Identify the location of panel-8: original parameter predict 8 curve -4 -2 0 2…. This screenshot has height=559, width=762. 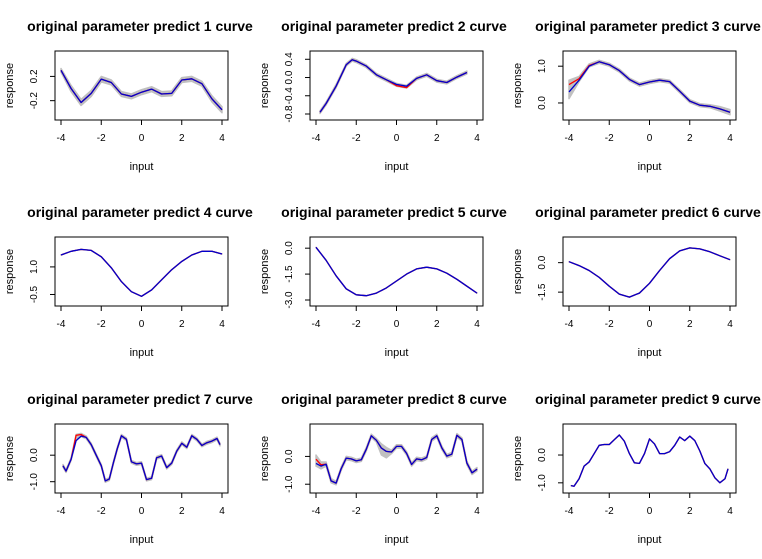
(383, 468).